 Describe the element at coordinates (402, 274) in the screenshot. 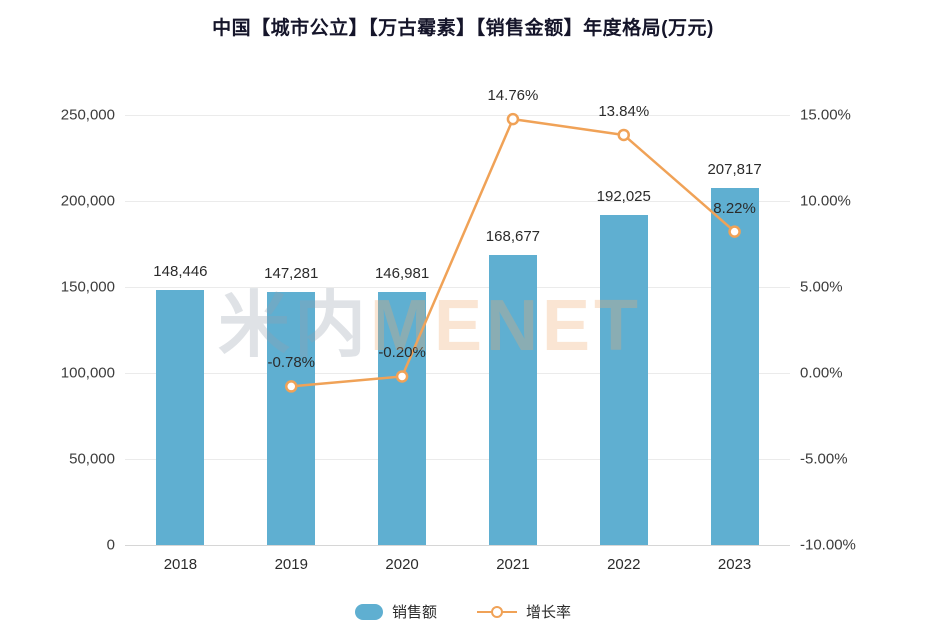

I see `bar-value-label: 146,981` at that location.